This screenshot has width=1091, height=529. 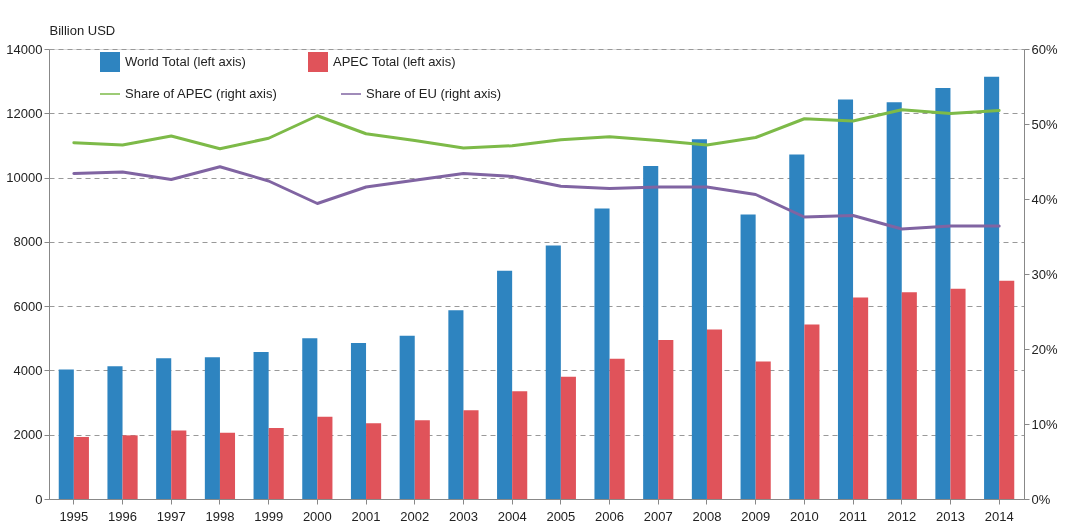 What do you see at coordinates (1044, 424) in the screenshot?
I see `y2-tick-label: 10%` at bounding box center [1044, 424].